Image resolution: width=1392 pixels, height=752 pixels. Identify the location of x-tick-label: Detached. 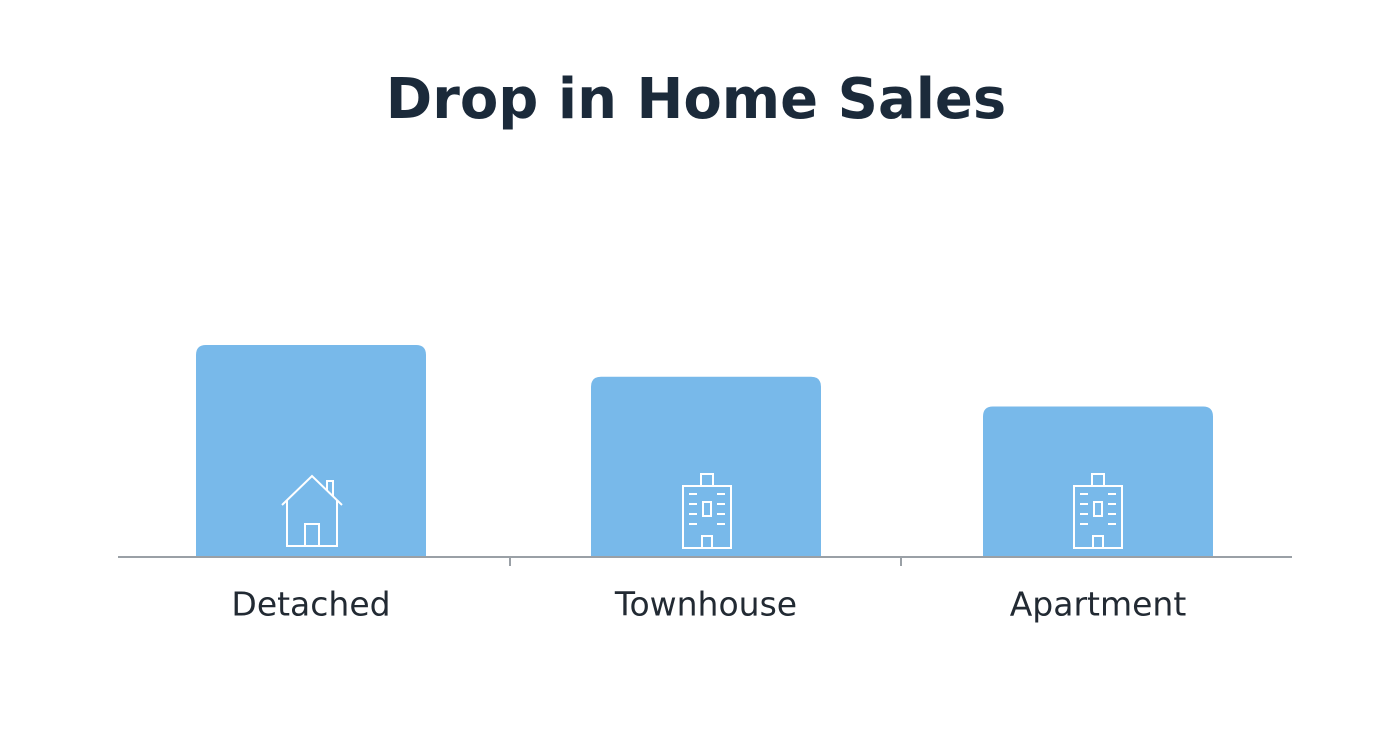
(310, 604).